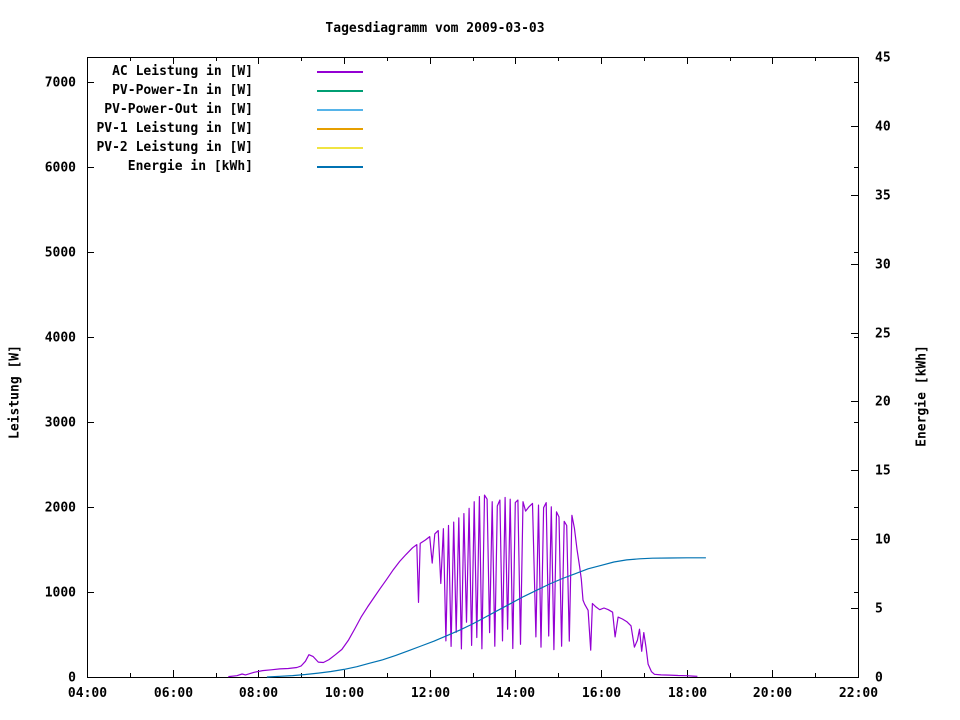 The image size is (960, 720). What do you see at coordinates (72, 678) in the screenshot?
I see `y-left-tick-label: 0` at bounding box center [72, 678].